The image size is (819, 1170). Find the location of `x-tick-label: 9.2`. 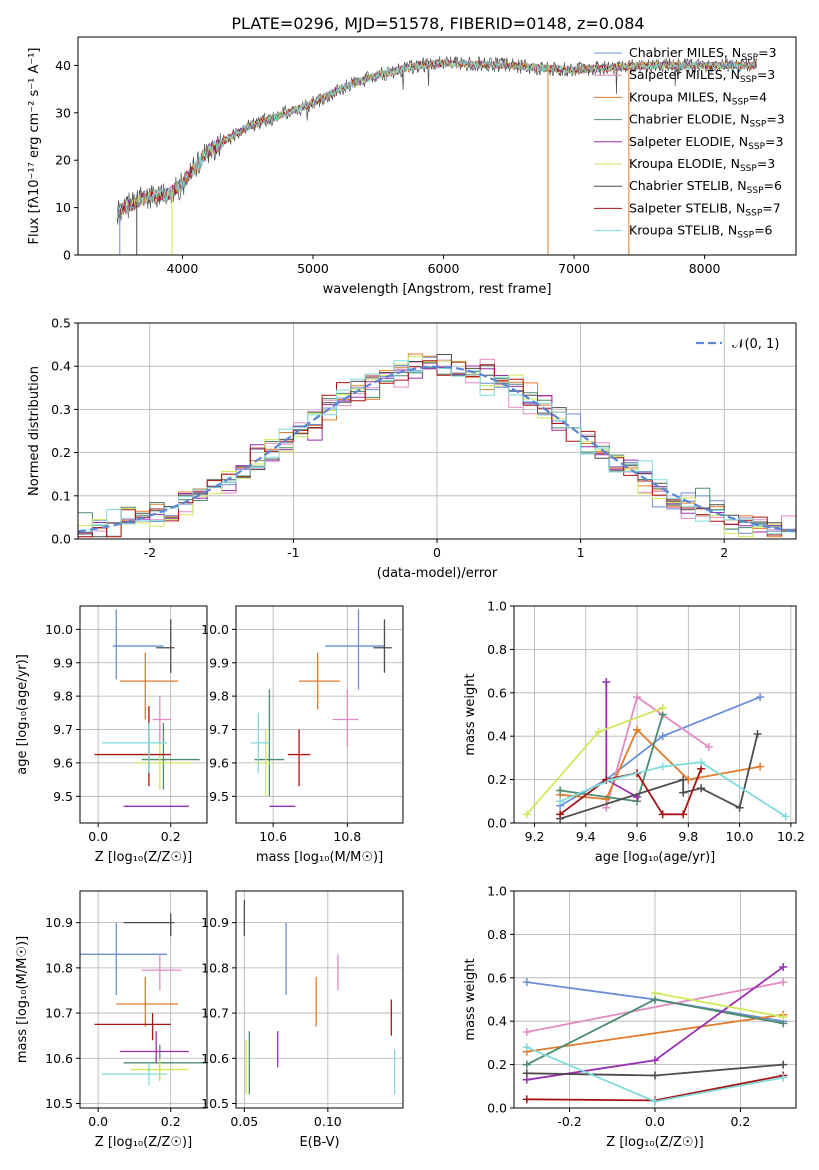

x-tick-label: 9.2 is located at coordinates (535, 836).